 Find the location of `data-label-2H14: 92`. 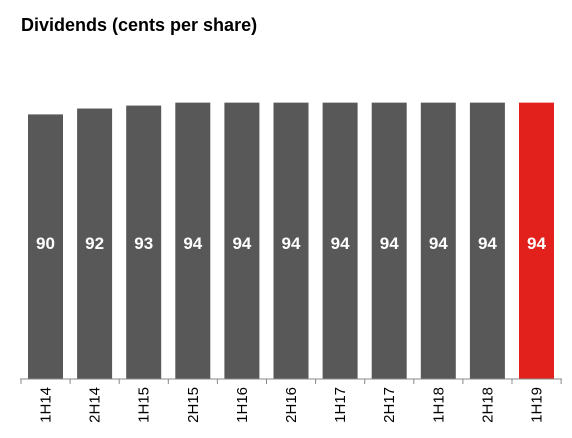

data-label-2H14: 92 is located at coordinates (94, 243).